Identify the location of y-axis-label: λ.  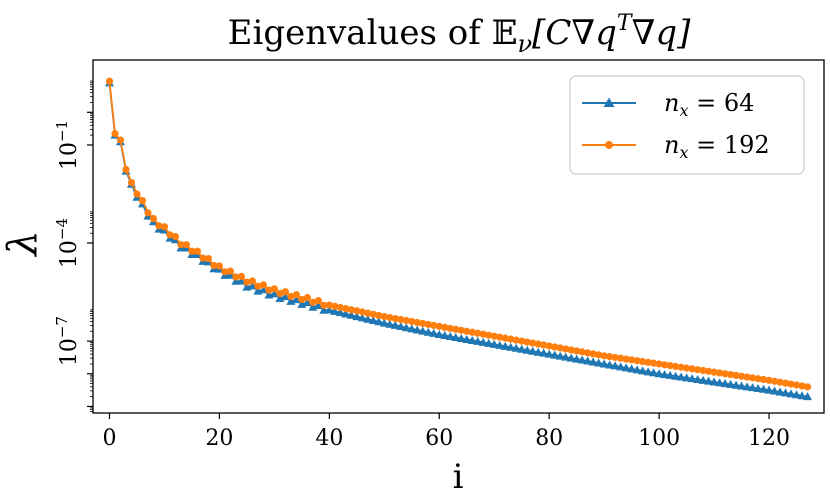
(23, 243).